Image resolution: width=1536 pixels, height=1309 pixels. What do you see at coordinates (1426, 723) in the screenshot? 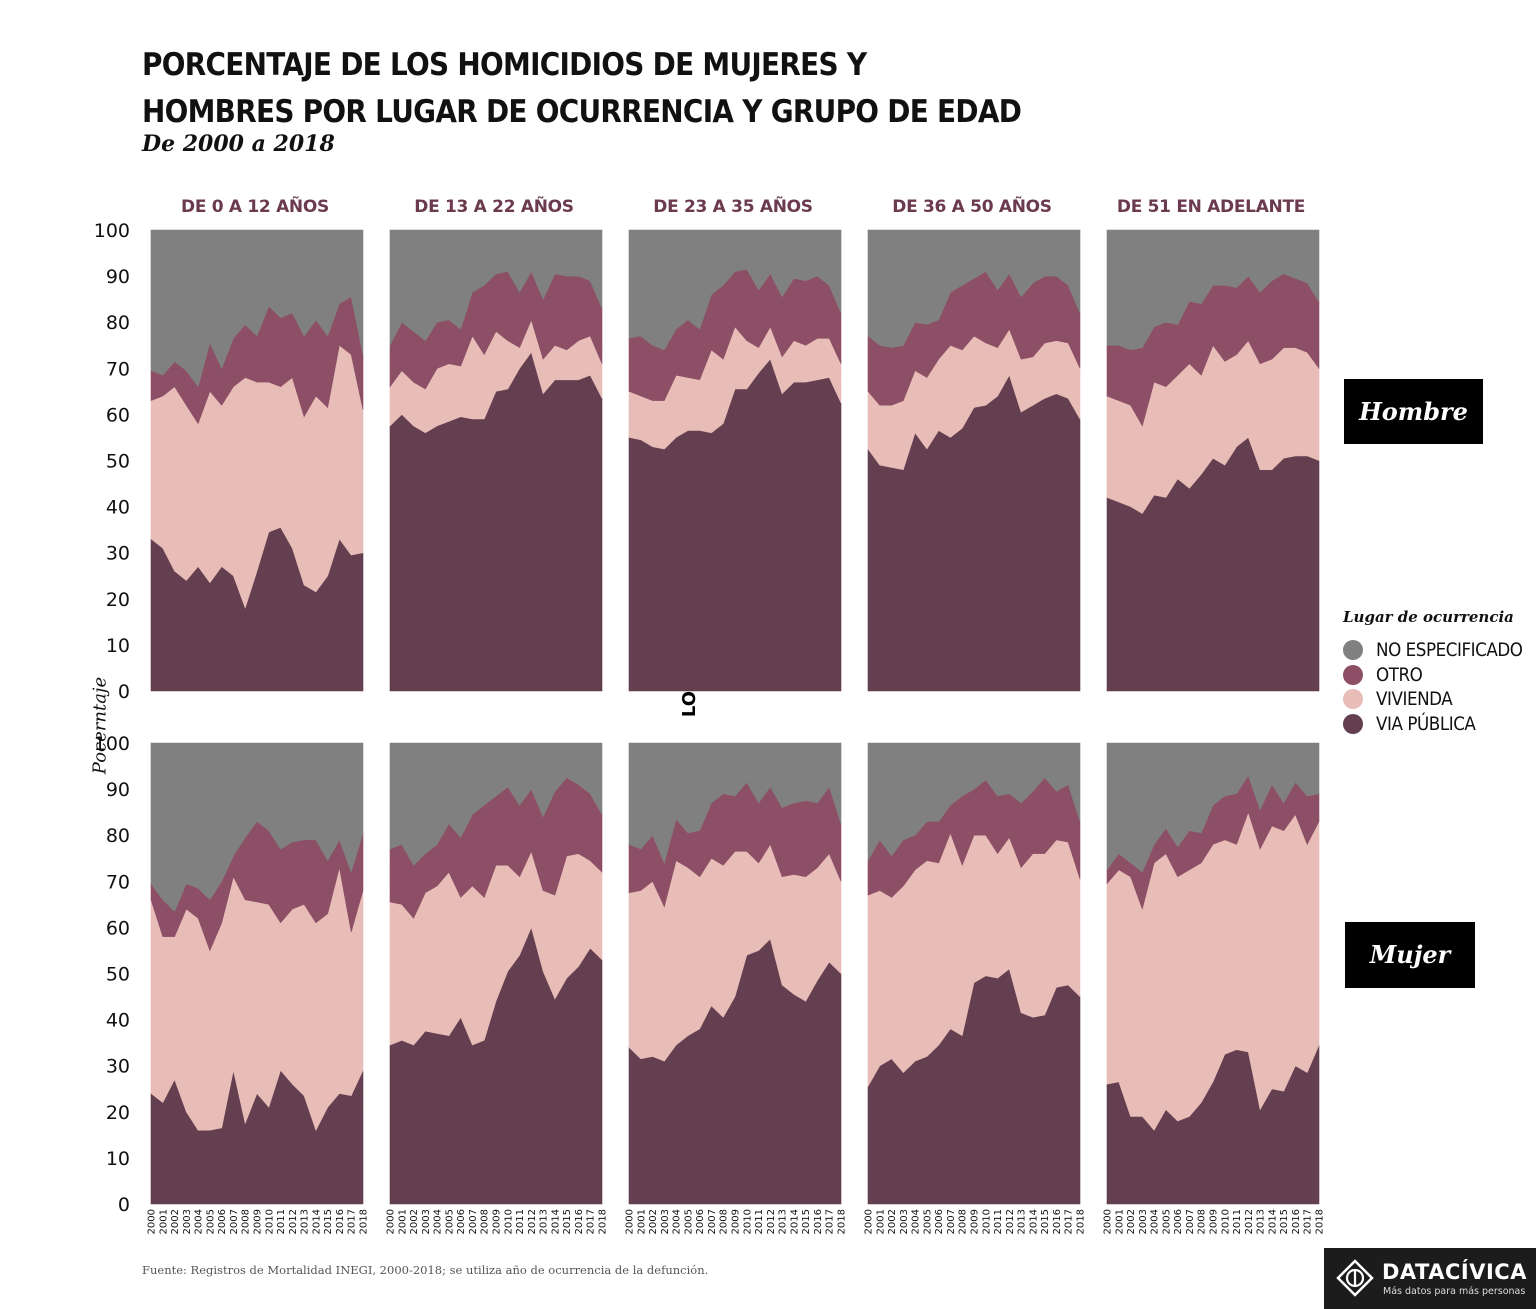
I see `legend-label: VIA PÚBLICA` at bounding box center [1426, 723].